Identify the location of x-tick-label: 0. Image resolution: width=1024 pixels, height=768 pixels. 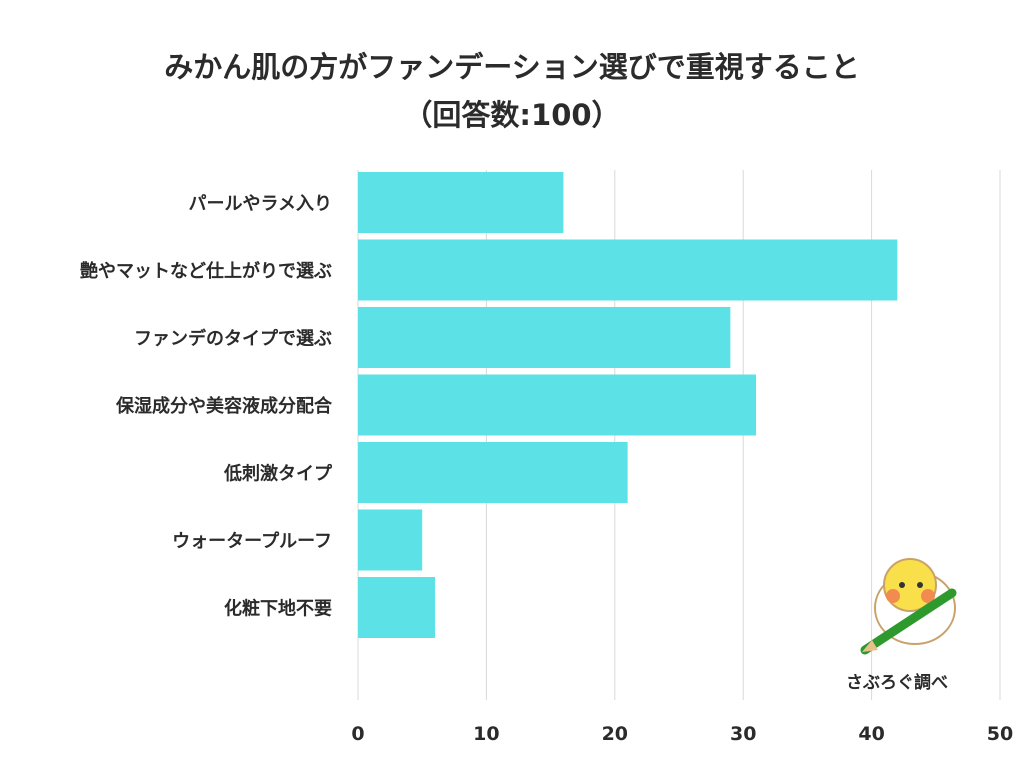
(357, 734).